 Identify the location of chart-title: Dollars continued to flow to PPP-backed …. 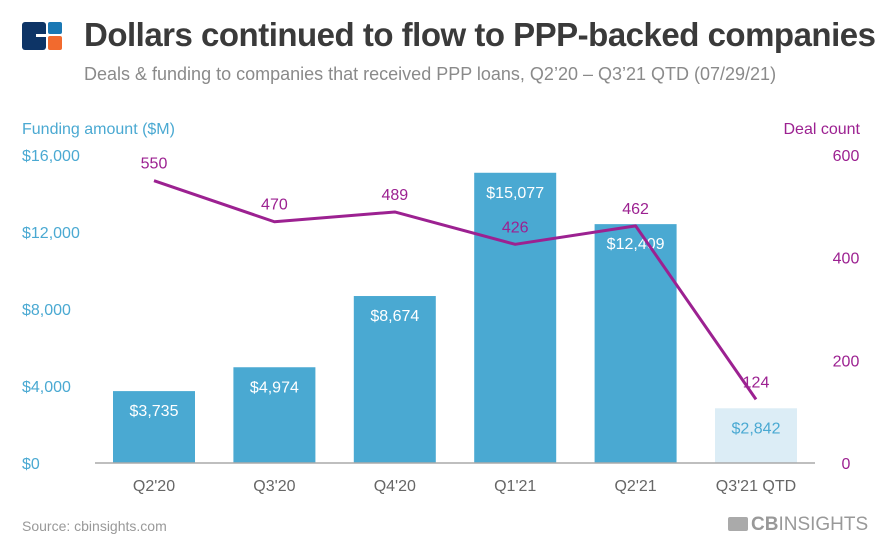
(480, 34).